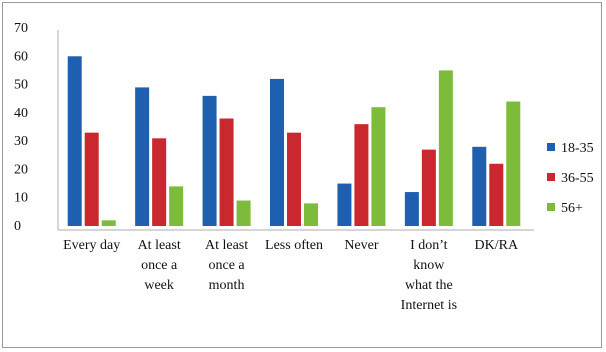 The width and height of the screenshot is (606, 352). What do you see at coordinates (91, 245) in the screenshot?
I see `x-category-label: Every day` at bounding box center [91, 245].